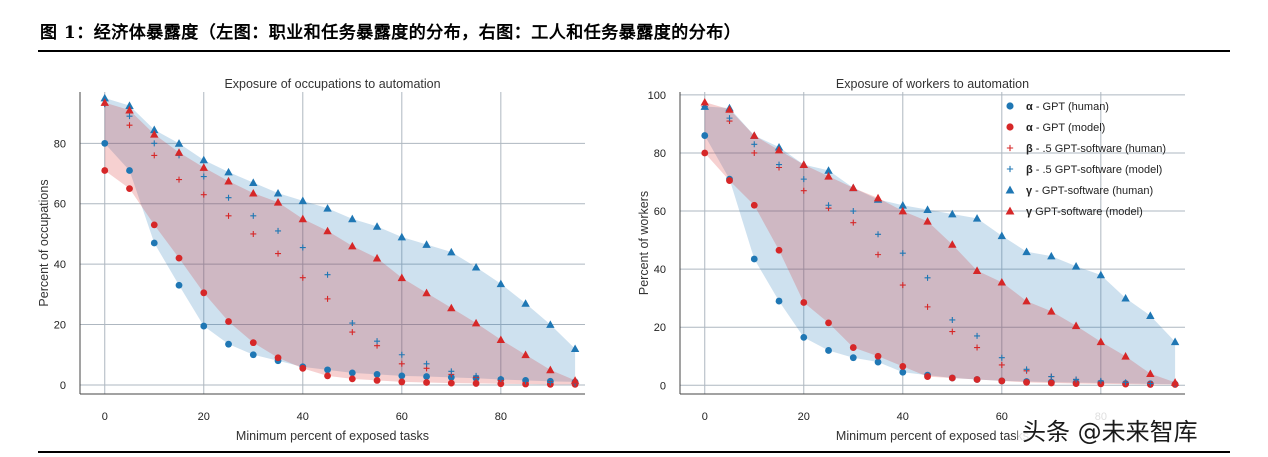 This screenshot has width=1268, height=457. Describe the element at coordinates (644, 243) in the screenshot. I see `y-axis-label: Percent of workers` at that location.